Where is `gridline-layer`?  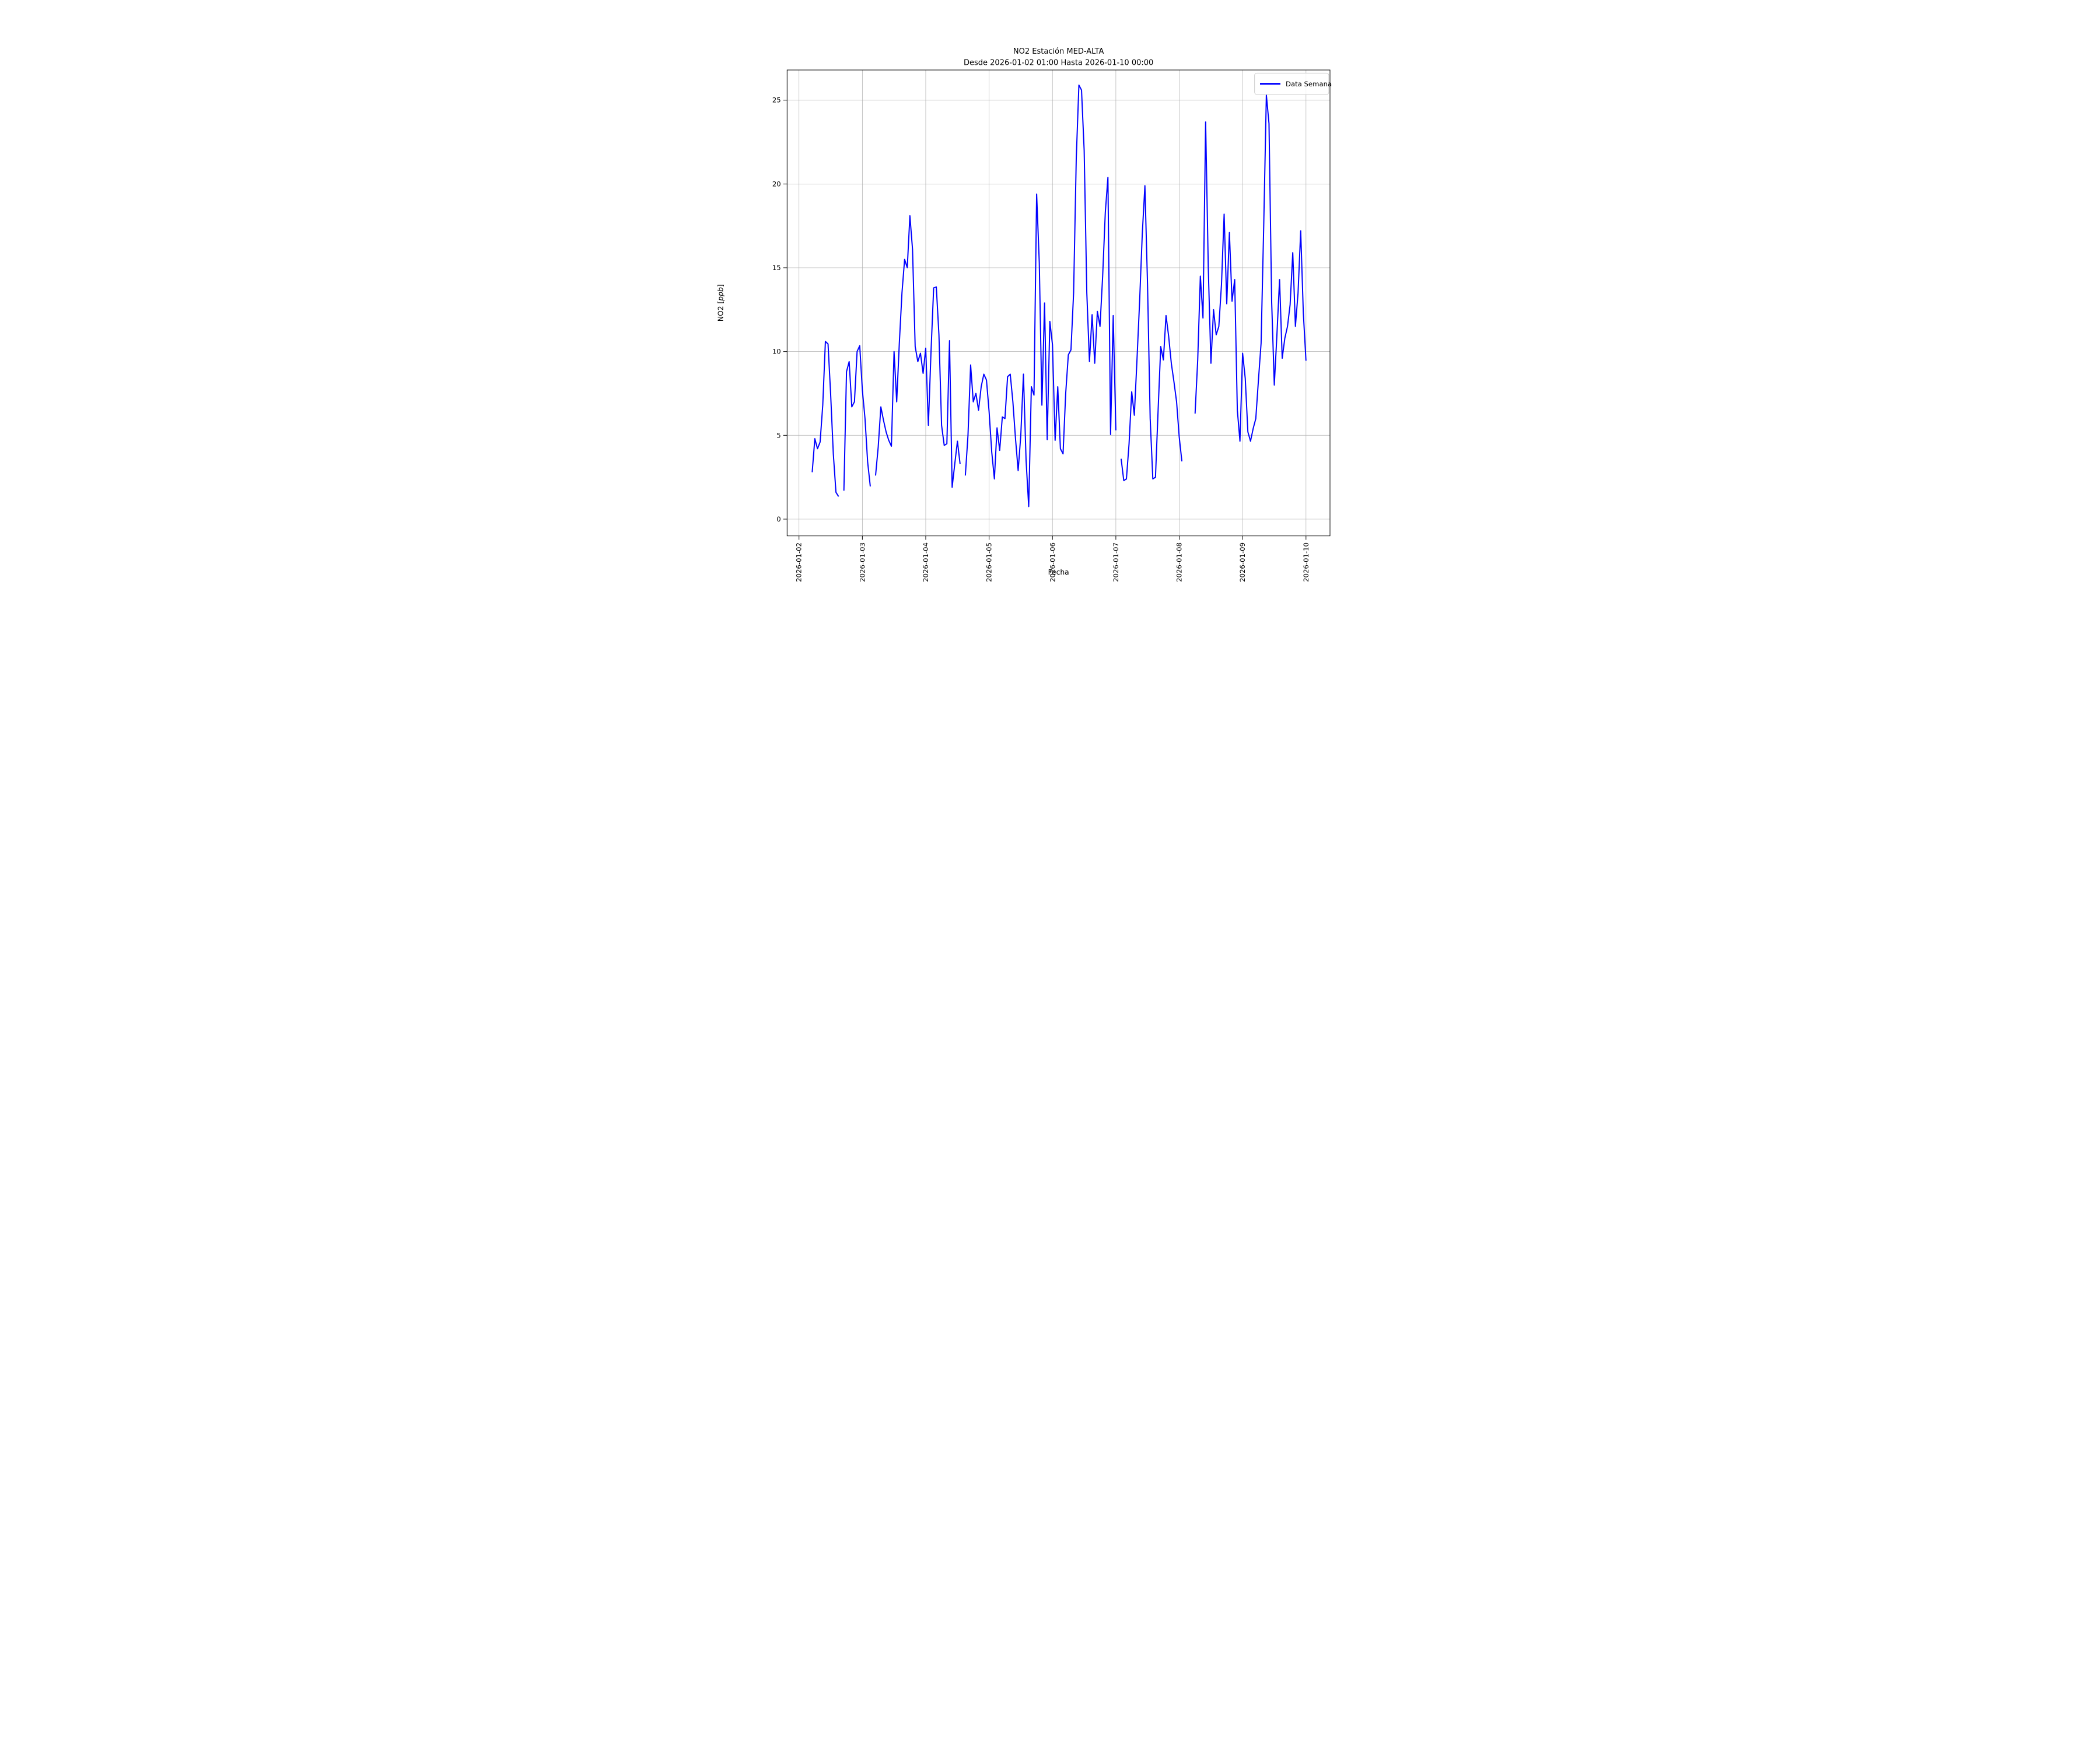
gridline-layer is located at coordinates (1058, 303).